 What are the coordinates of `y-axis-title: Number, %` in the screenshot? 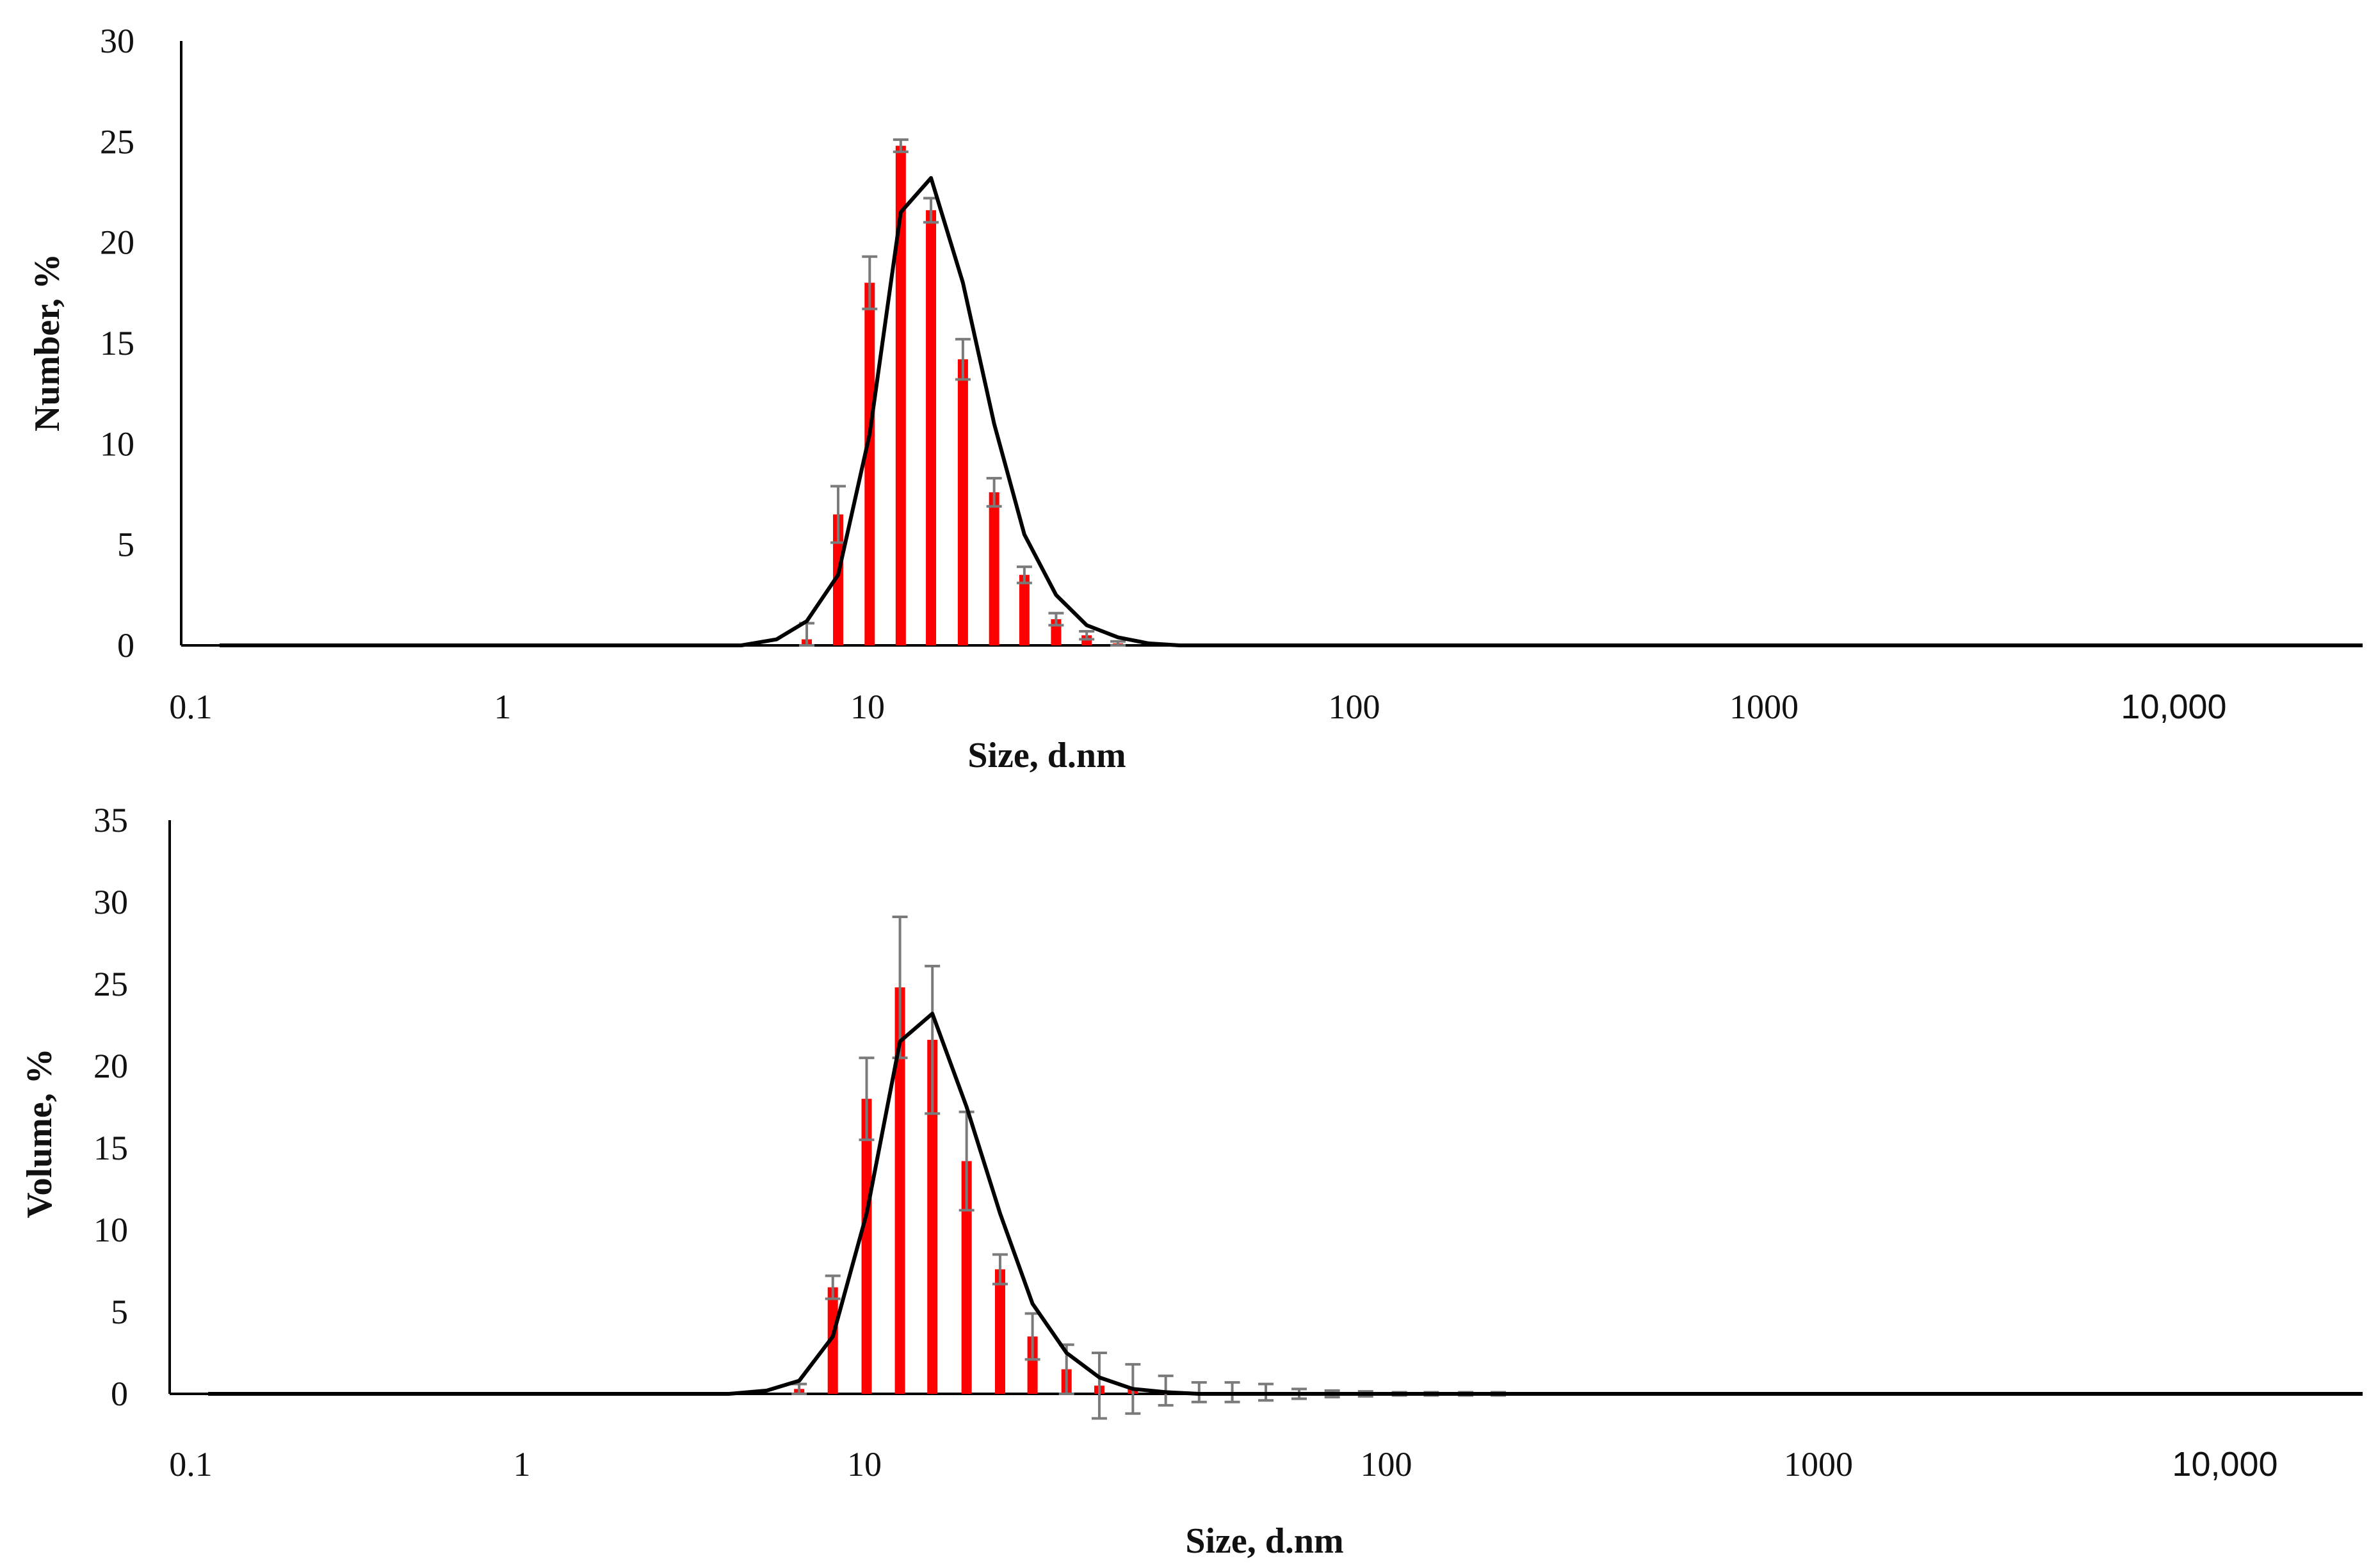 It's located at (47, 343).